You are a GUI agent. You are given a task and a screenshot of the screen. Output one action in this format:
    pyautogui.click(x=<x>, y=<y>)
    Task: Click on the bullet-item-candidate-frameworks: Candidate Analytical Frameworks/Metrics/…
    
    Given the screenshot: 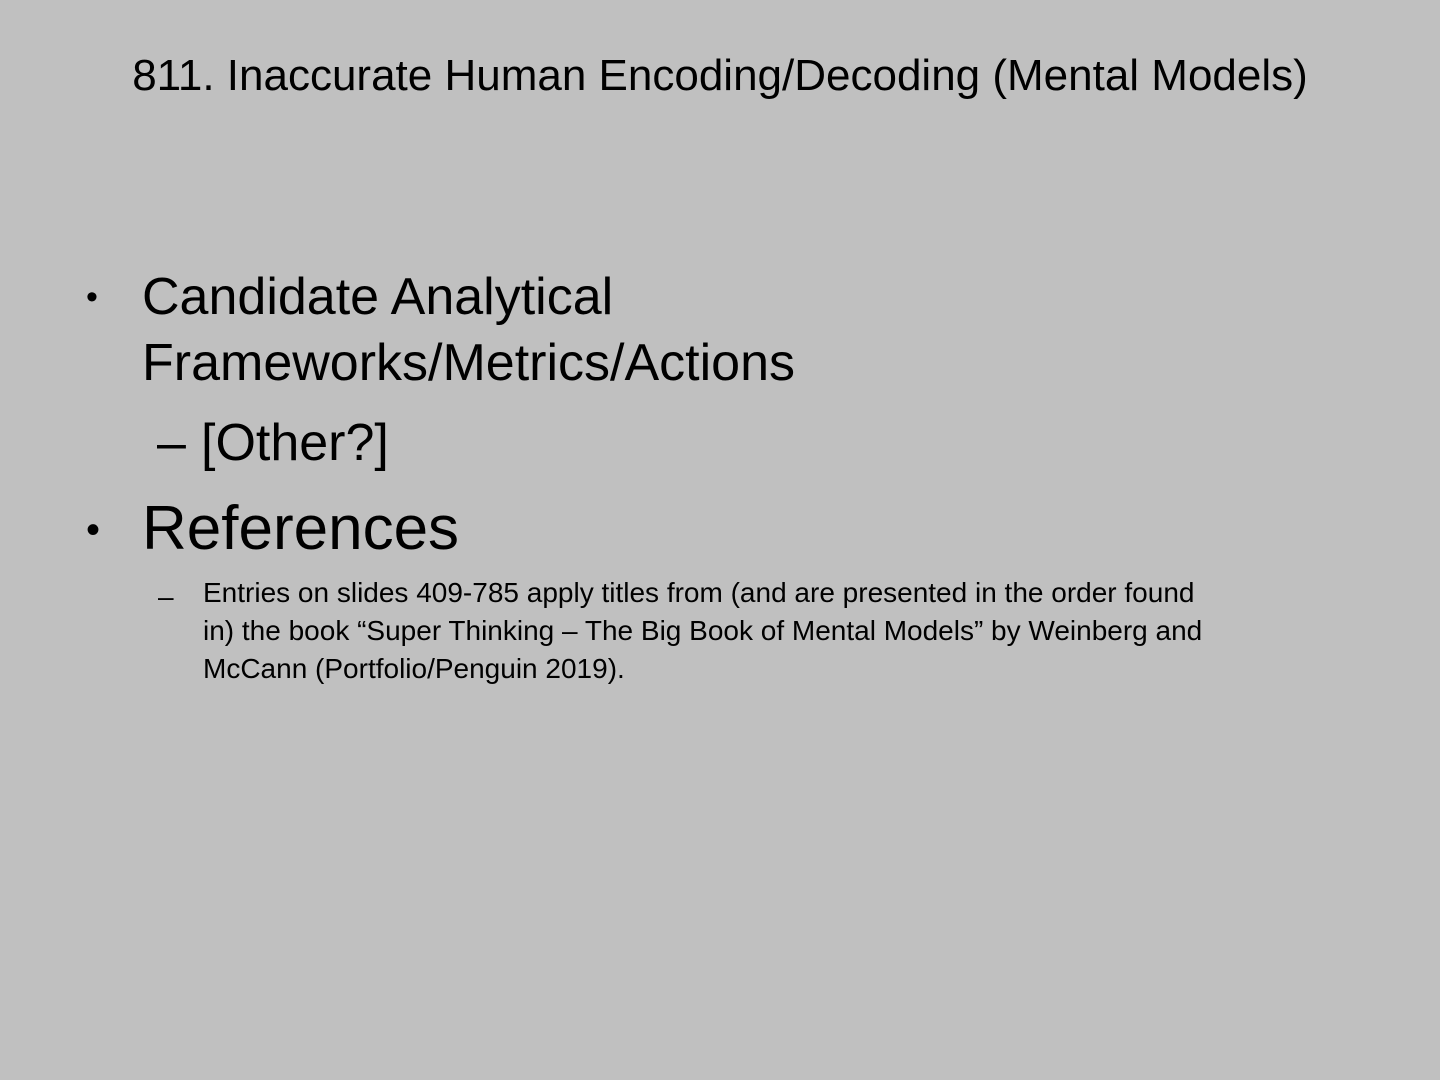 What is the action you would take?
    pyautogui.click(x=742, y=330)
    